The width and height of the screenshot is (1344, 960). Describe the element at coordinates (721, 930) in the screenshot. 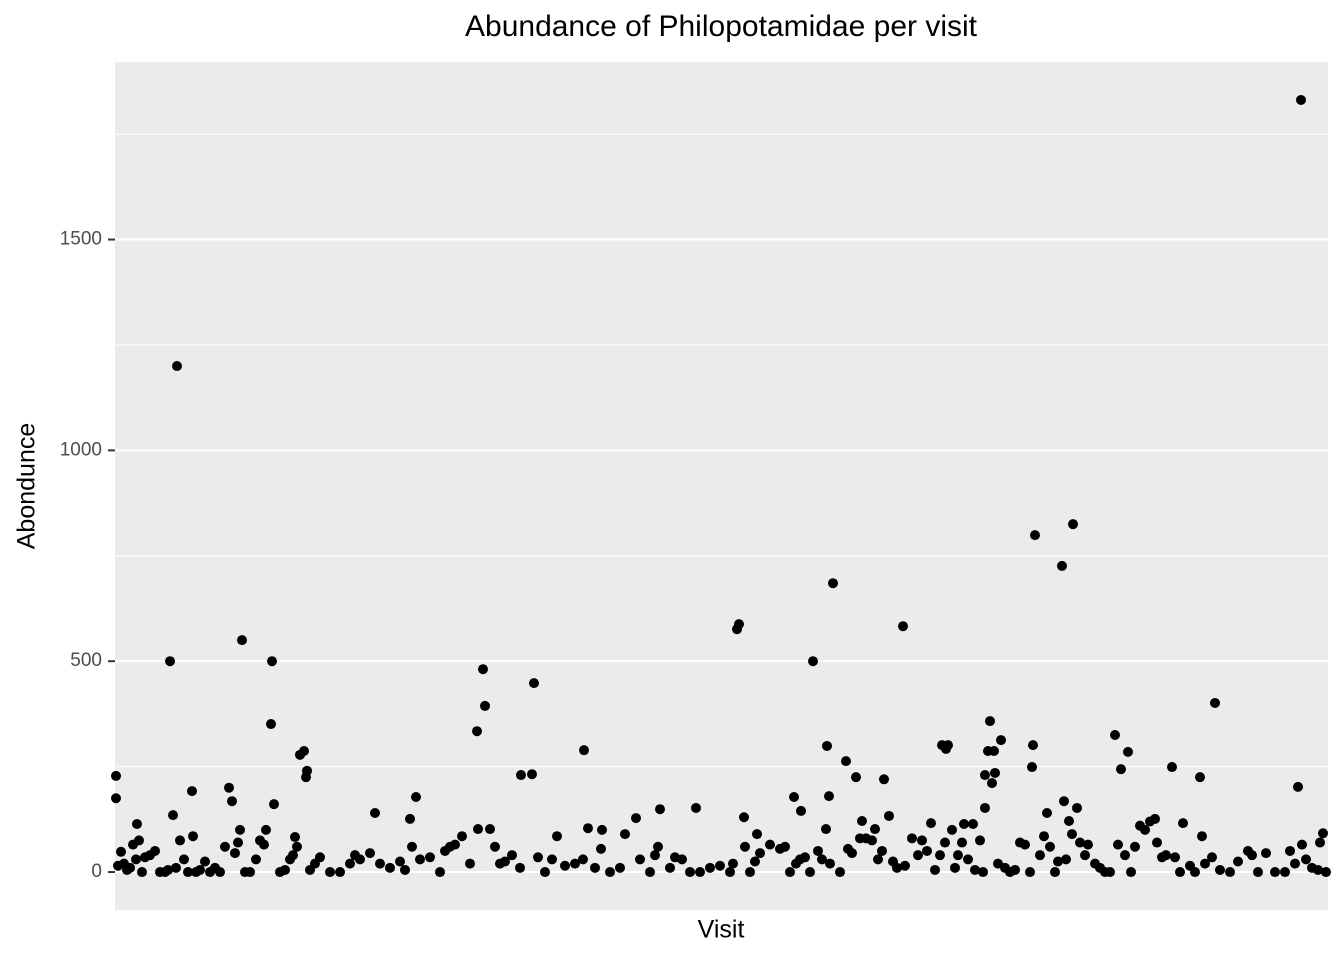

I see `x-axis-title: Visit` at that location.